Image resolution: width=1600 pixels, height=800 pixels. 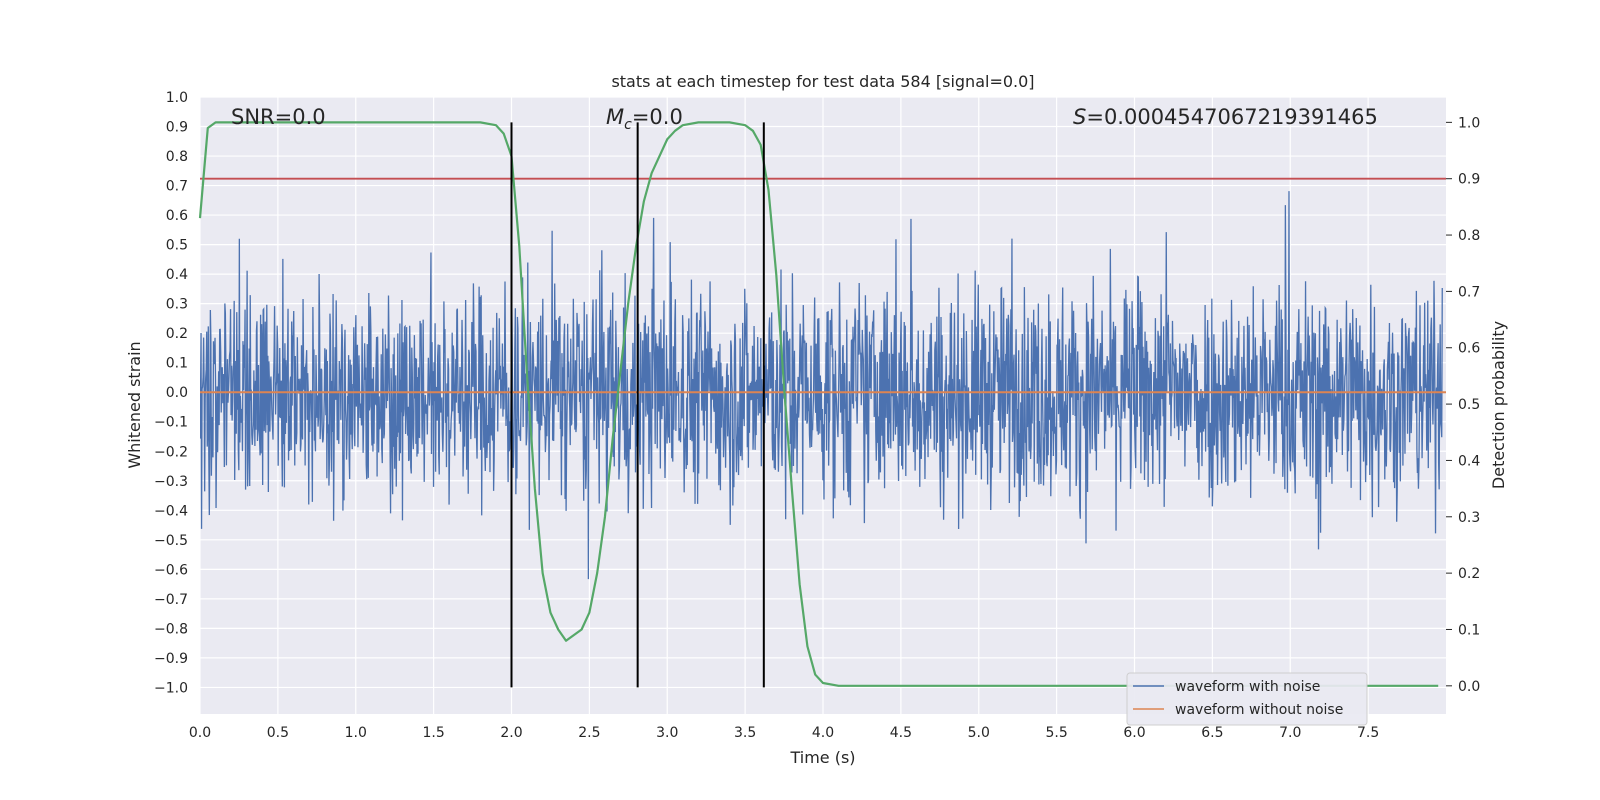 I want to click on legend-label-clean: waveform without noise, so click(x=1259, y=710).